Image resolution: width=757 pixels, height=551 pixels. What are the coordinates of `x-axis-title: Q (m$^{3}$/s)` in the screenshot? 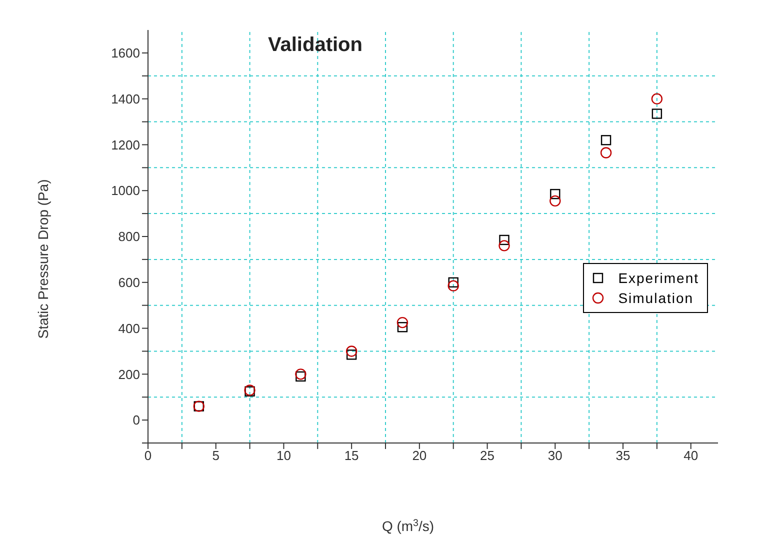 It's located at (408, 526).